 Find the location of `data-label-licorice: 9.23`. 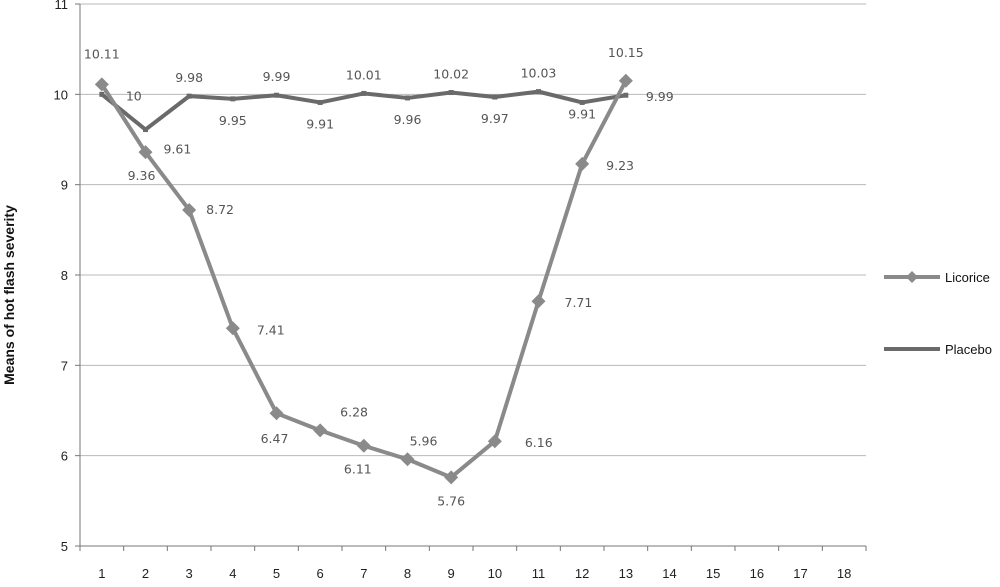

data-label-licorice: 9.23 is located at coordinates (620, 165).